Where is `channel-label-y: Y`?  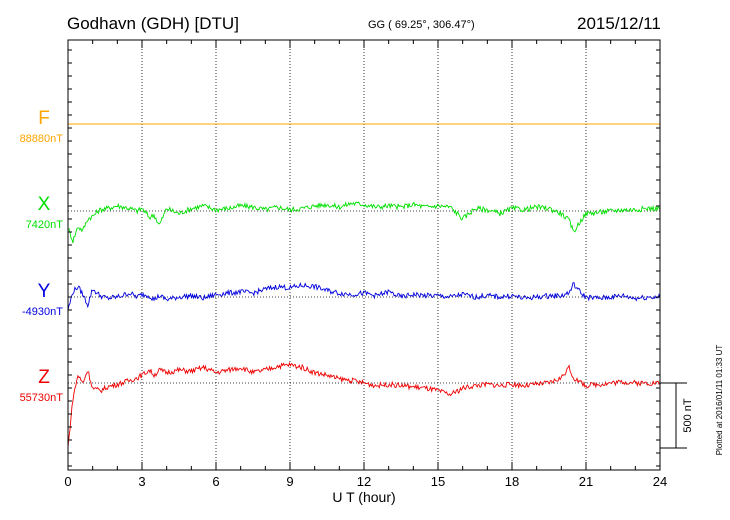 channel-label-y: Y is located at coordinates (44, 291).